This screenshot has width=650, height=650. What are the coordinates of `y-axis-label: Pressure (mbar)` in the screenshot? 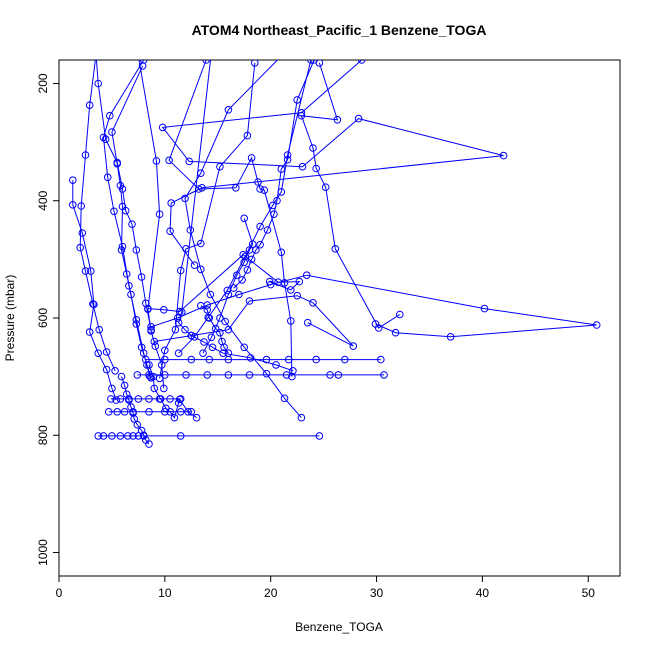 It's located at (10, 318).